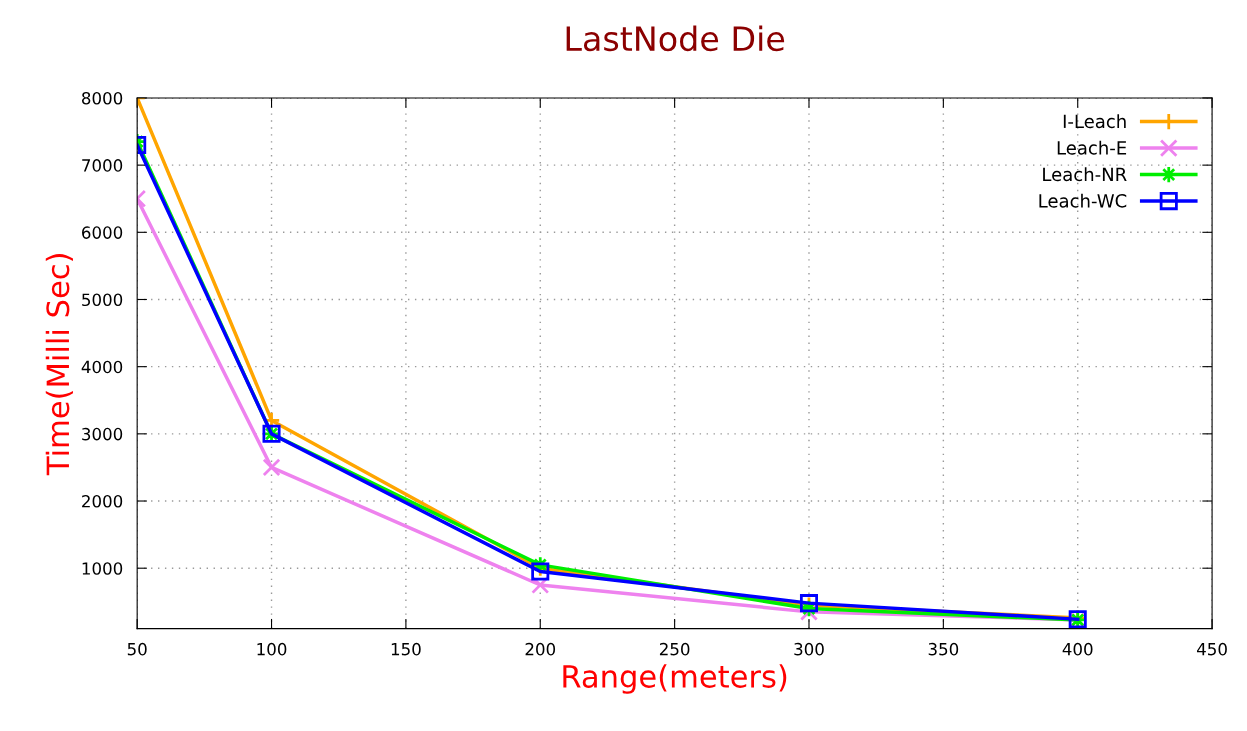  I want to click on y-axis-title: Time(Milli Sec), so click(59, 365).